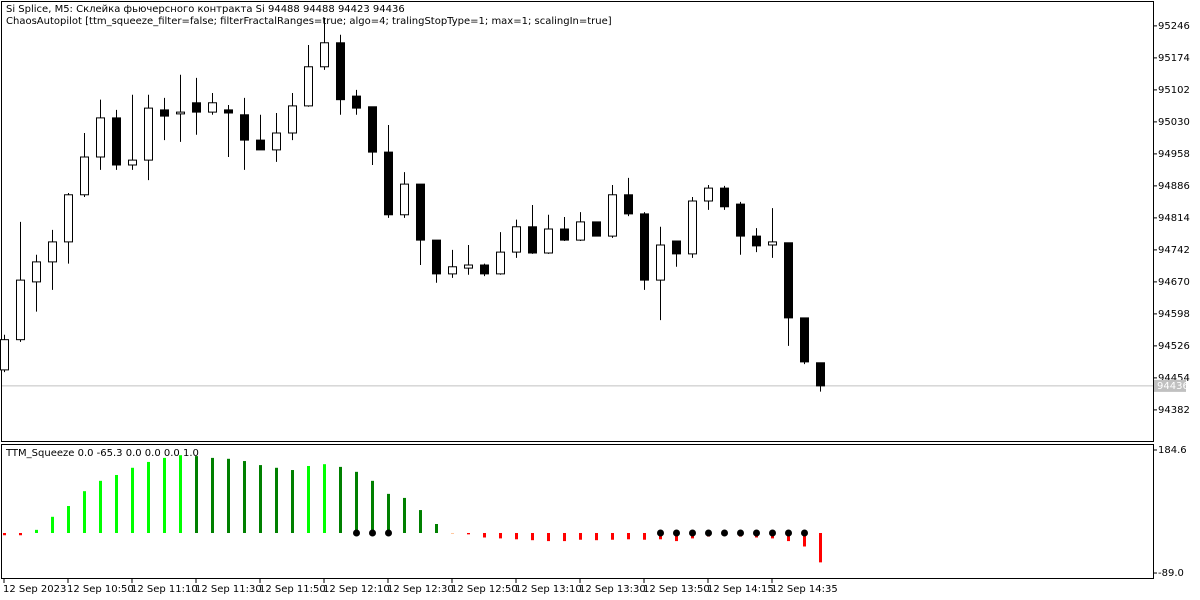 This screenshot has width=1200, height=600. What do you see at coordinates (1173, 386) in the screenshot?
I see `last-price-label: 94436` at bounding box center [1173, 386].